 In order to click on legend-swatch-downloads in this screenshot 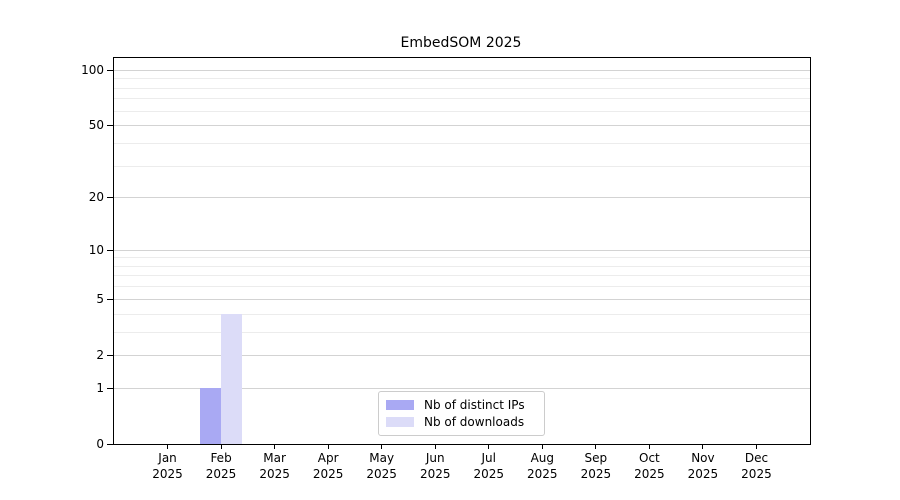, I will do `click(400, 422)`.